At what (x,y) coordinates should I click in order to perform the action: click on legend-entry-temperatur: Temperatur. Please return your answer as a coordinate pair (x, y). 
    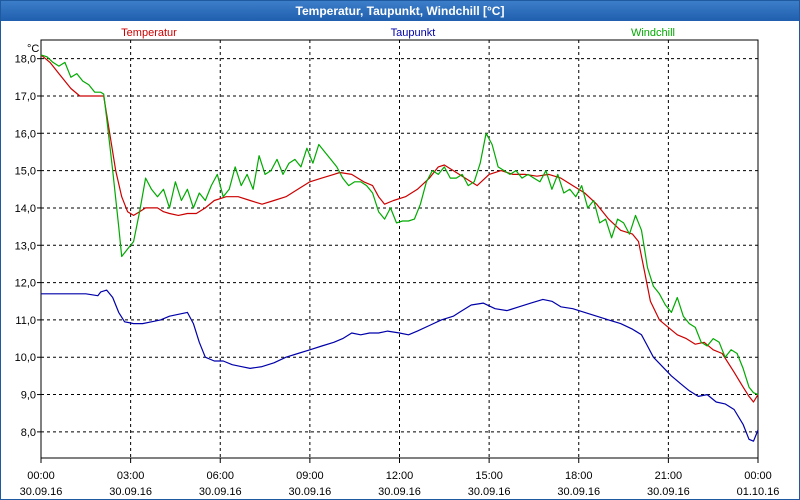
    Looking at the image, I should click on (149, 33).